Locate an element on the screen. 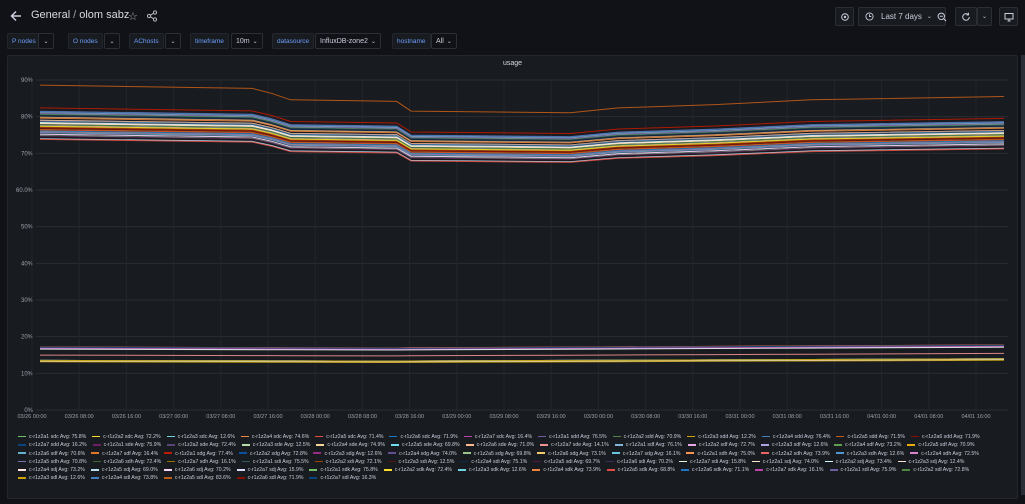  zoom-out-icon is located at coordinates (941, 16).